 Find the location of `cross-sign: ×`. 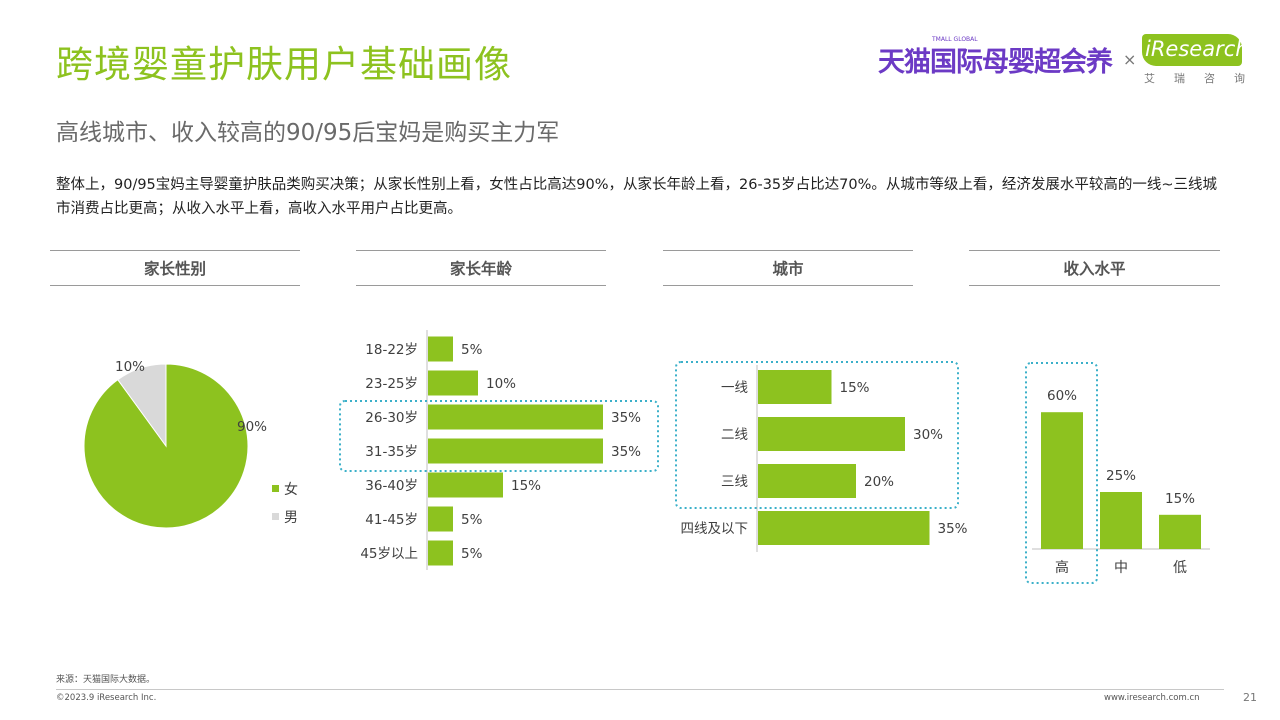

cross-sign: × is located at coordinates (1130, 59).